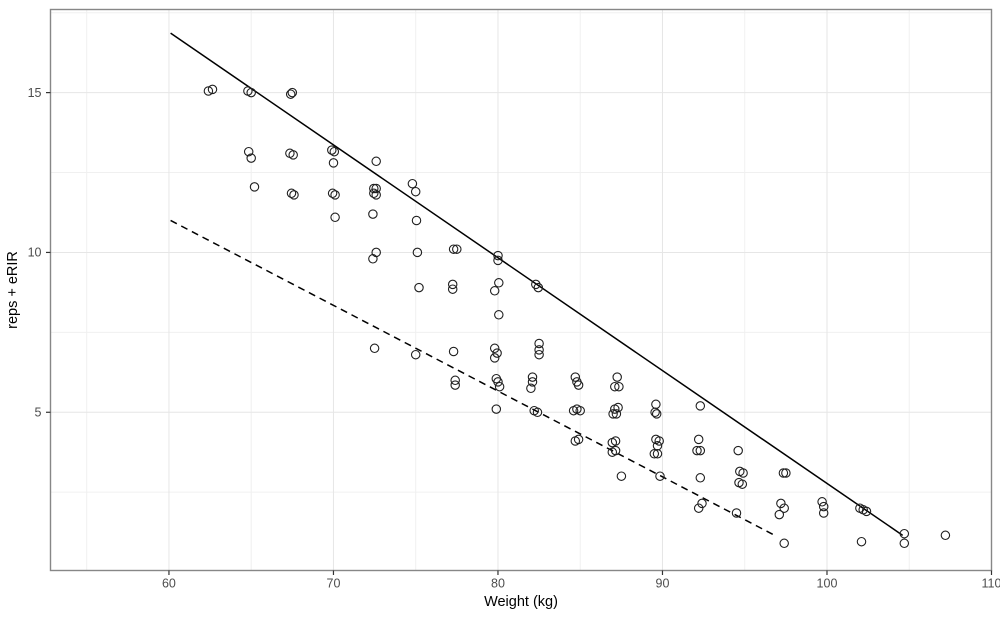  Describe the element at coordinates (334, 584) in the screenshot. I see `x-tick-label: 70` at that location.